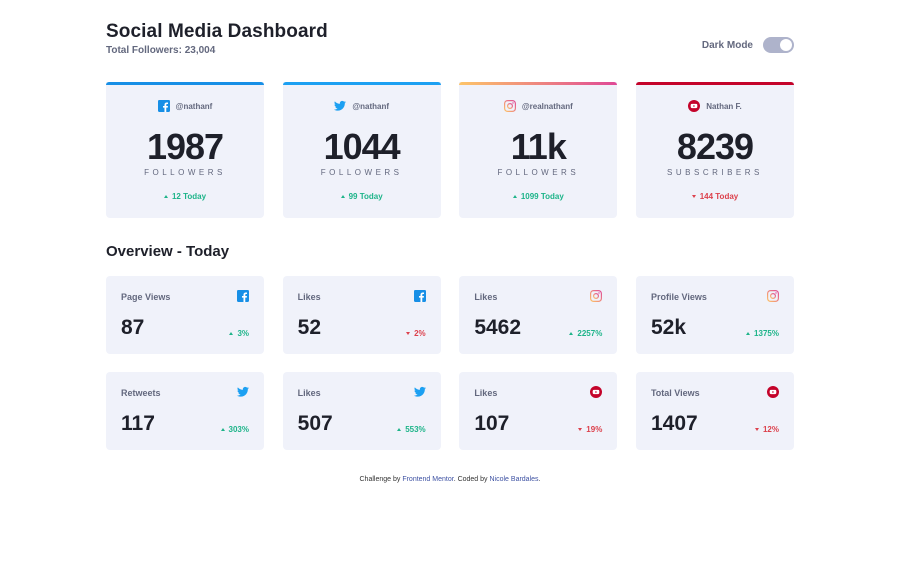  What do you see at coordinates (714, 411) in the screenshot?
I see `overview-tile: Total Views 1407 12%` at bounding box center [714, 411].